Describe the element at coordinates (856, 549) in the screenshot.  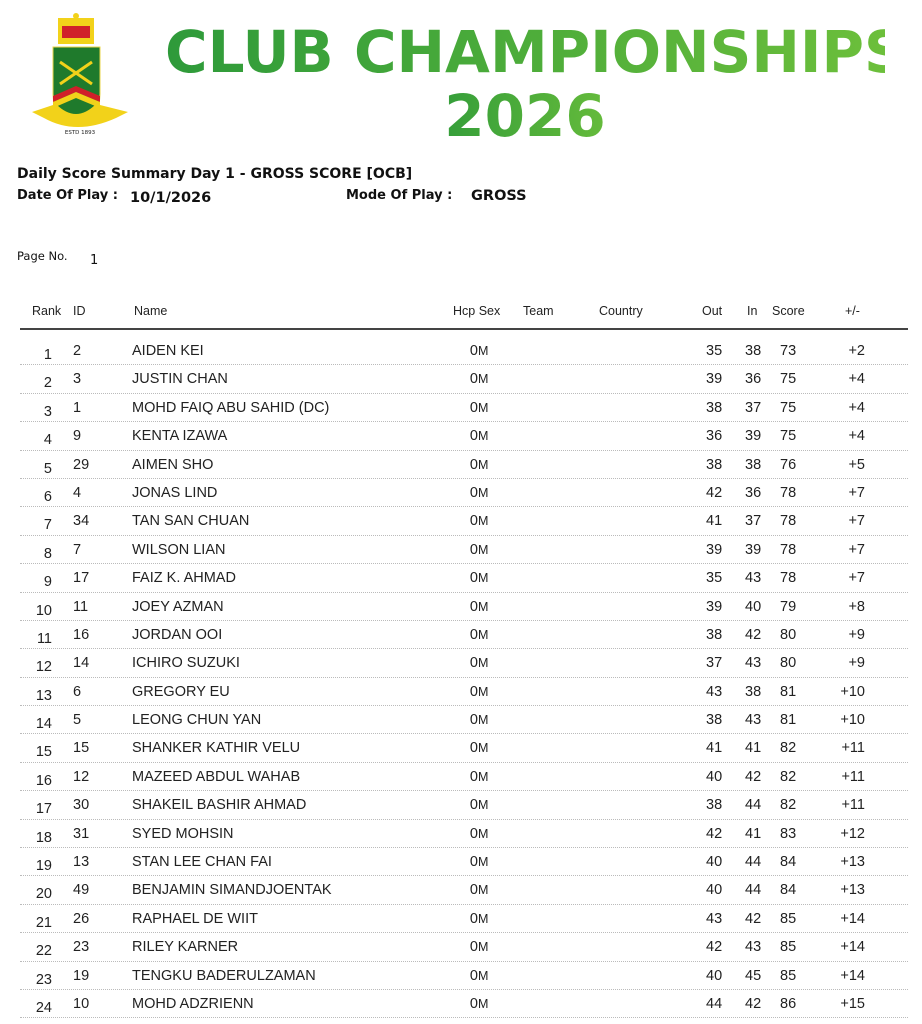
I see `diff-cell: +7` at that location.